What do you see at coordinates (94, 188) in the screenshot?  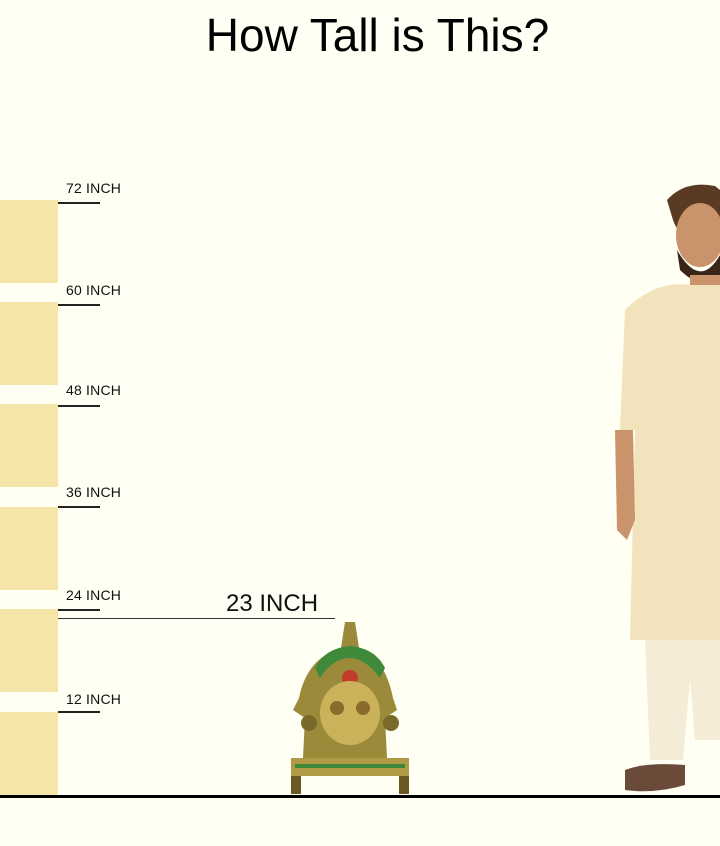 I see `scale-label: 72 INCH` at bounding box center [94, 188].